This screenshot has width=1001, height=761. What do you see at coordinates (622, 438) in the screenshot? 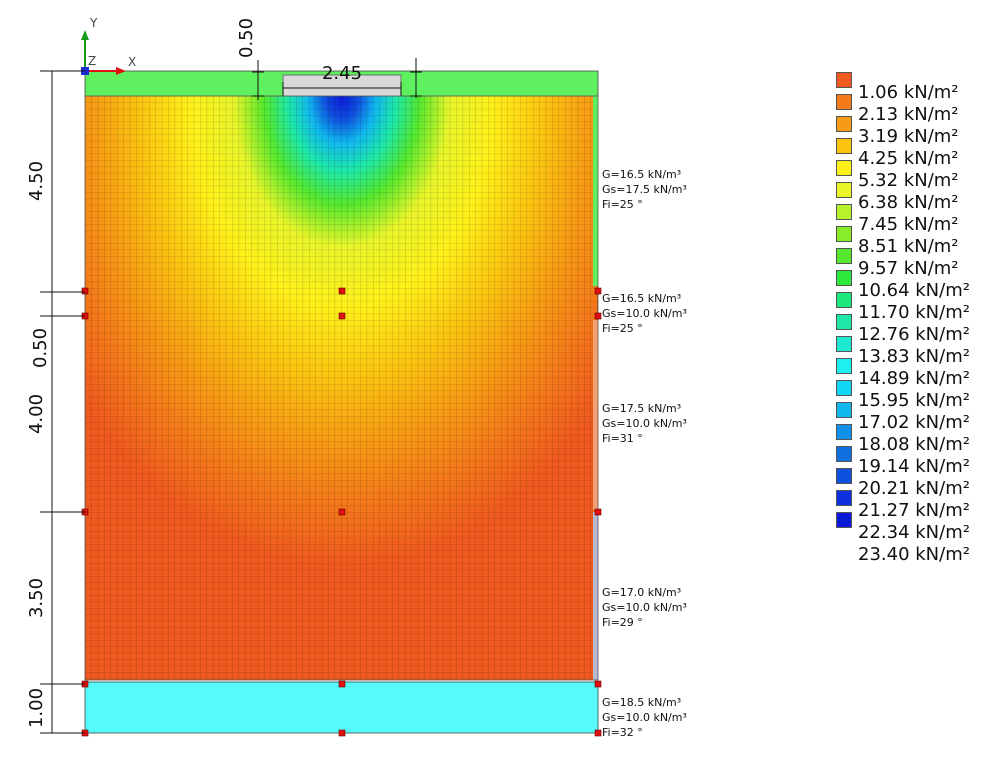
I see `layer-friction-angle: Fi=31 °` at bounding box center [622, 438].